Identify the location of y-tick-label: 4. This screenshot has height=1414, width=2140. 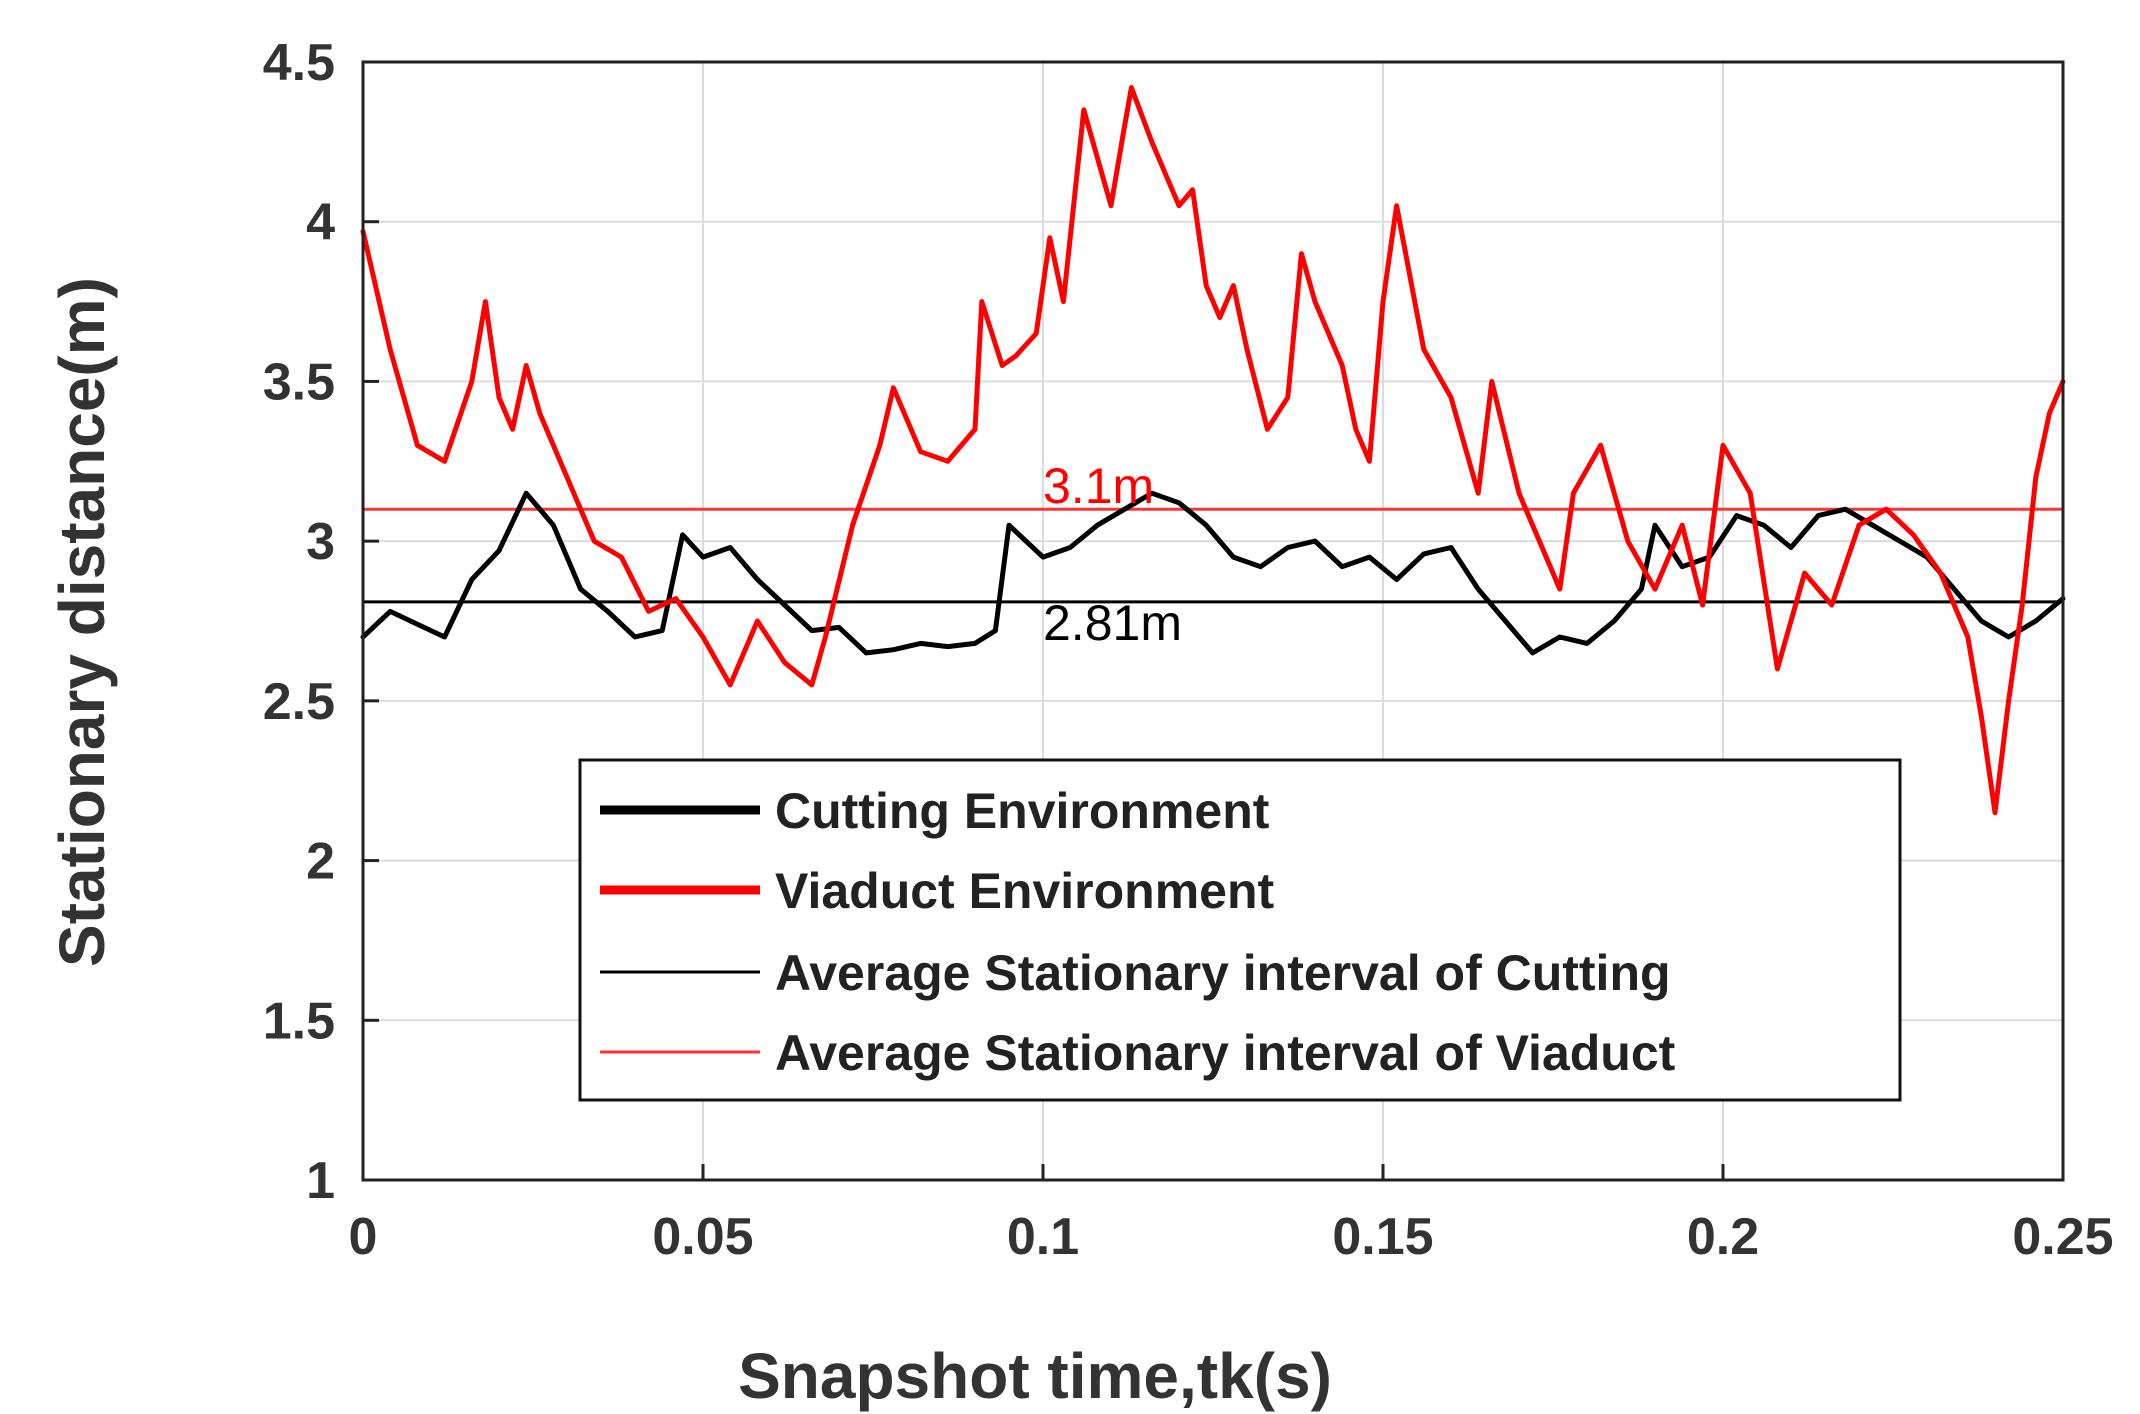
(320, 223).